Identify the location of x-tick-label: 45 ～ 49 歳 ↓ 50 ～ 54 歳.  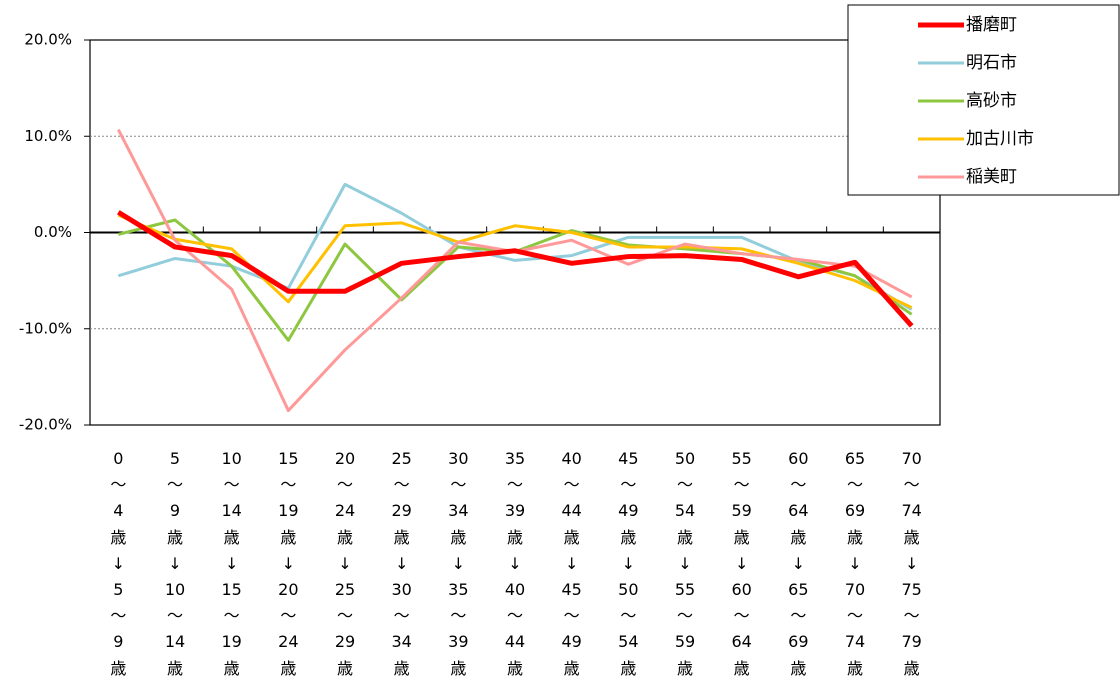
(628, 563).